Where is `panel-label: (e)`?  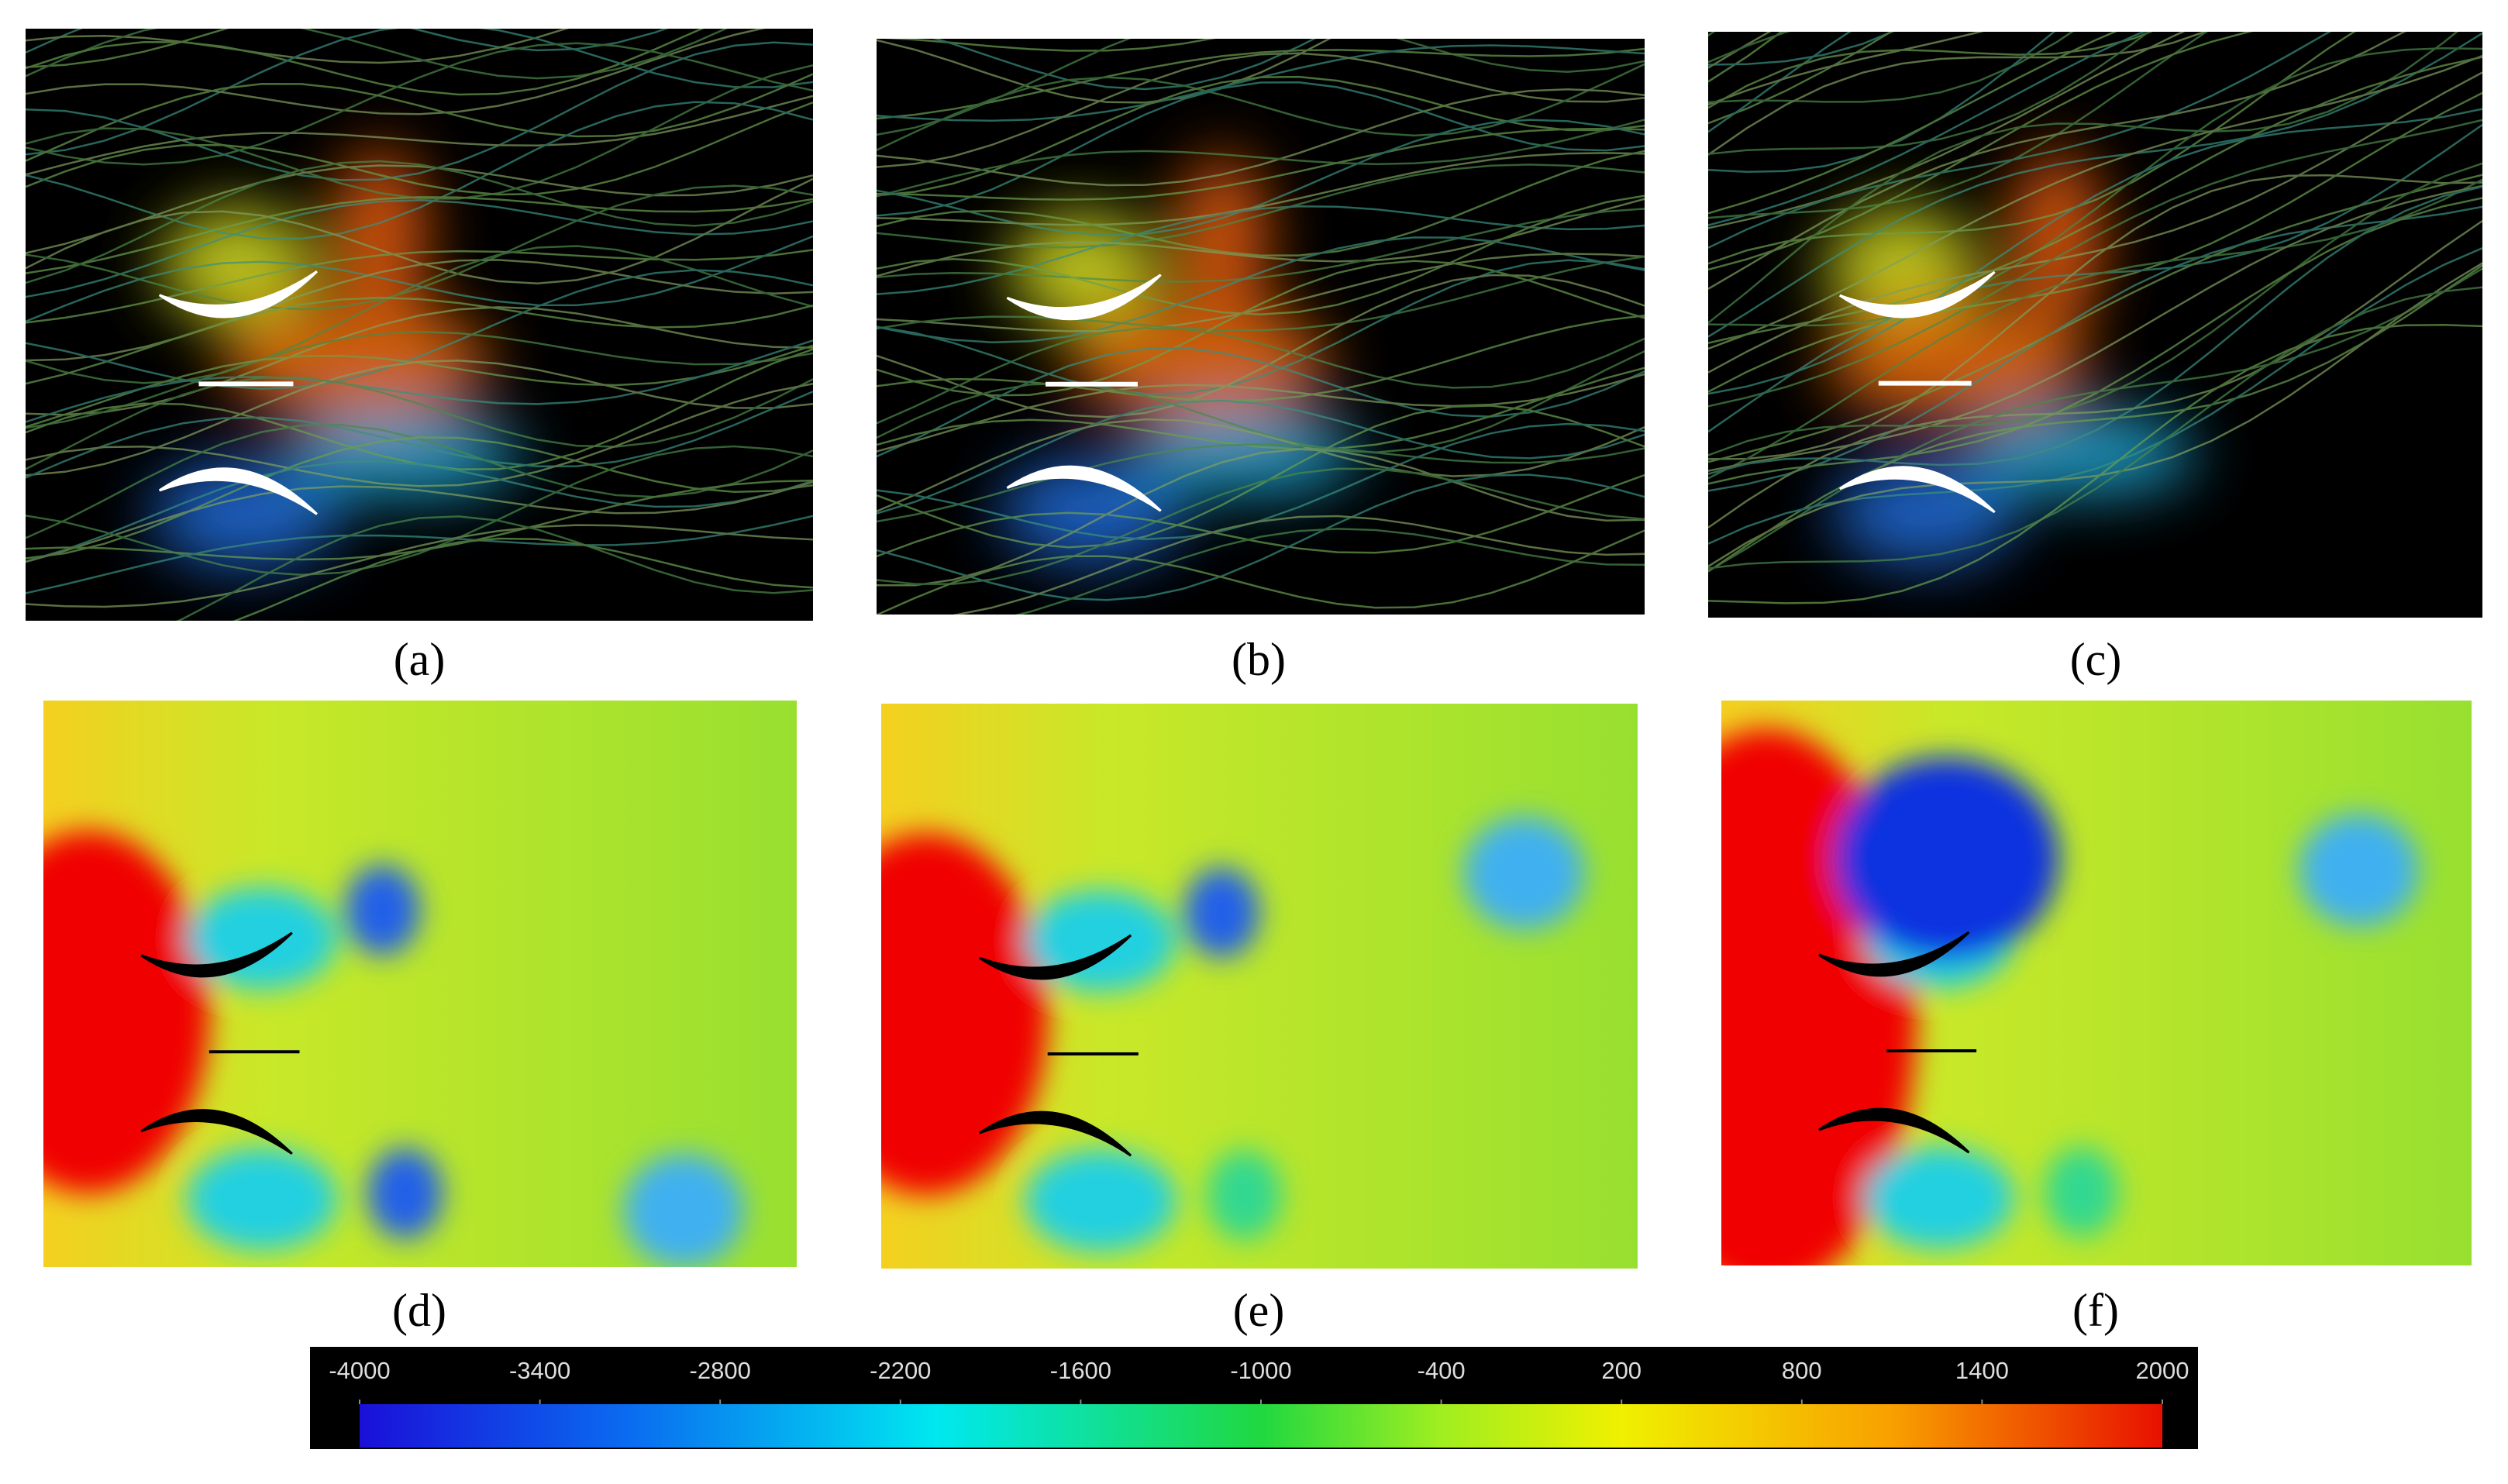
panel-label: (e) is located at coordinates (1259, 1310).